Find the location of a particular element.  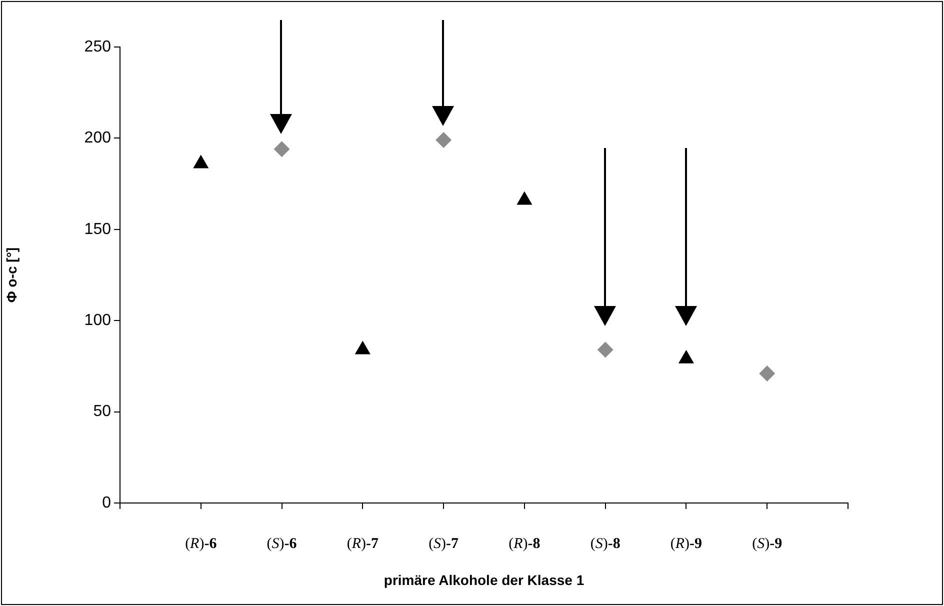

x-tick-label: (S)-9 is located at coordinates (767, 544).